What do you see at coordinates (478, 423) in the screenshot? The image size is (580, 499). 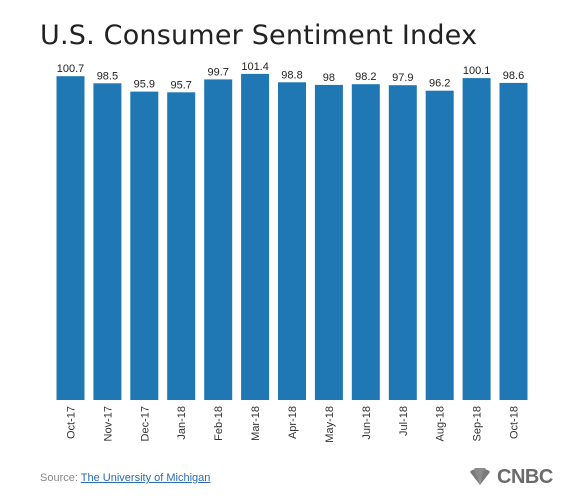 I see `x-tick-label: Sep-18` at bounding box center [478, 423].